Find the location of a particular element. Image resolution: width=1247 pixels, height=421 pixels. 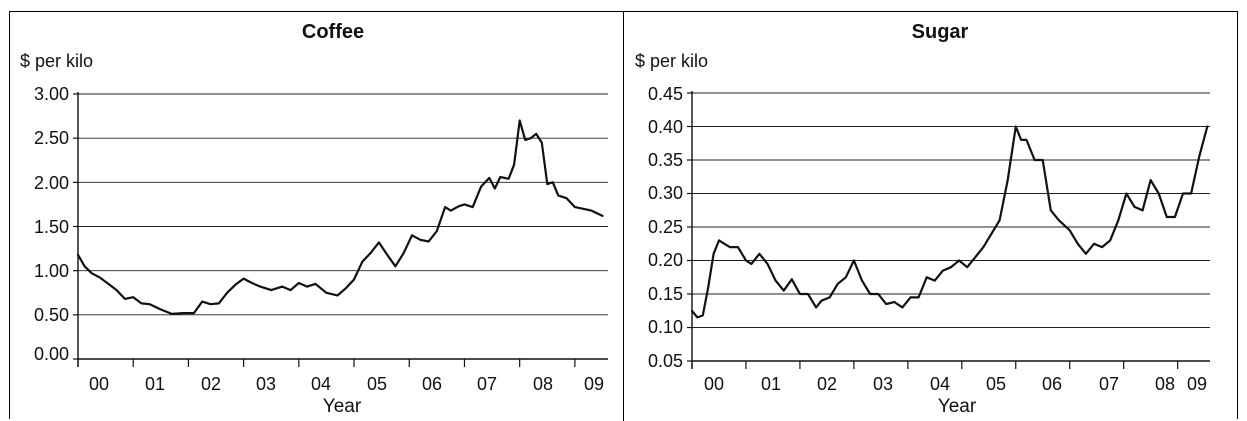

coffee-x-tick-label: 00 is located at coordinates (99, 384).